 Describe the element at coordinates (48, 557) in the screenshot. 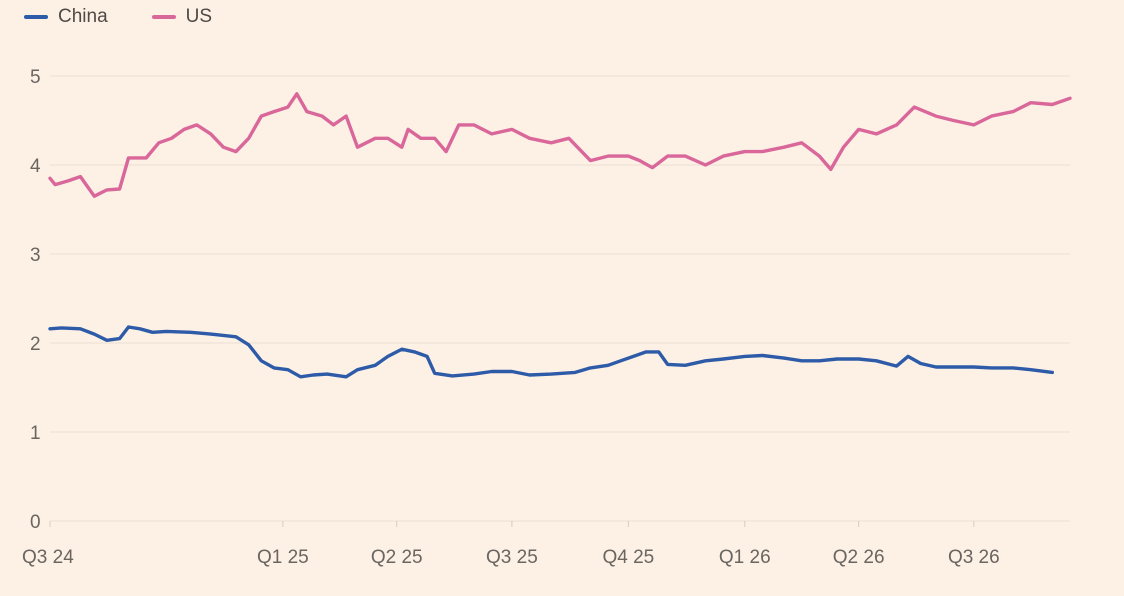

I see `x-tick-label-0: Q3 24` at that location.